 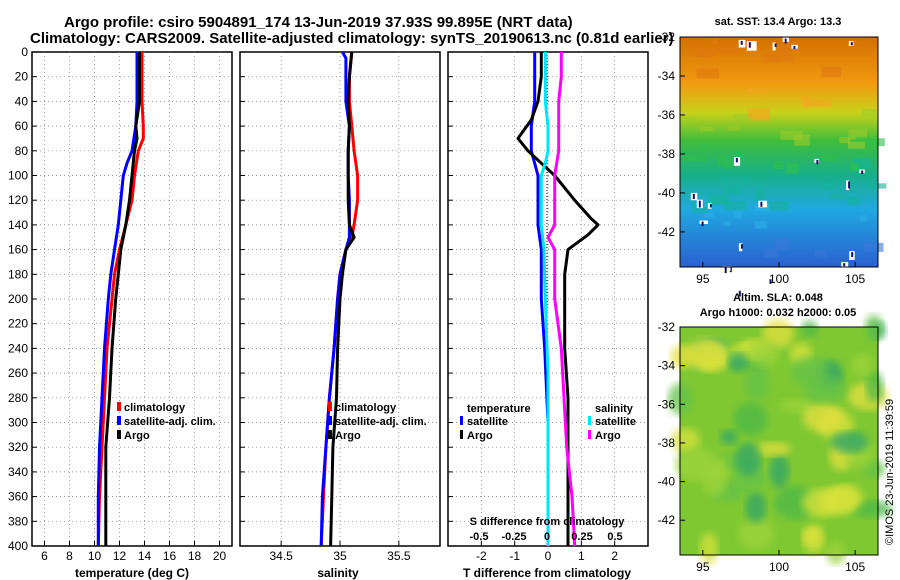 I want to click on temperature-legend: climatology satellite-adj. clim. Argo, so click(x=166, y=422).